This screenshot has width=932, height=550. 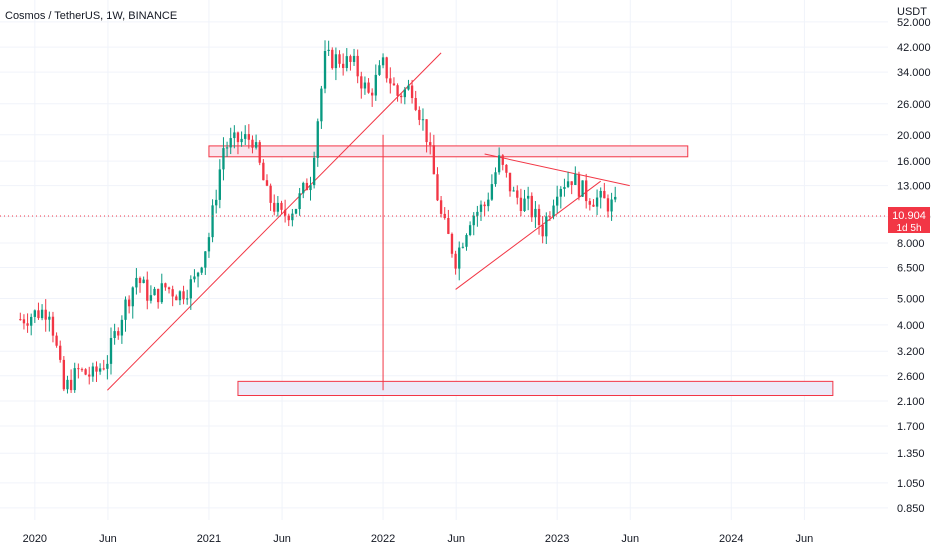 What do you see at coordinates (914, 23) in the screenshot?
I see `y-tick-label: 52.000` at bounding box center [914, 23].